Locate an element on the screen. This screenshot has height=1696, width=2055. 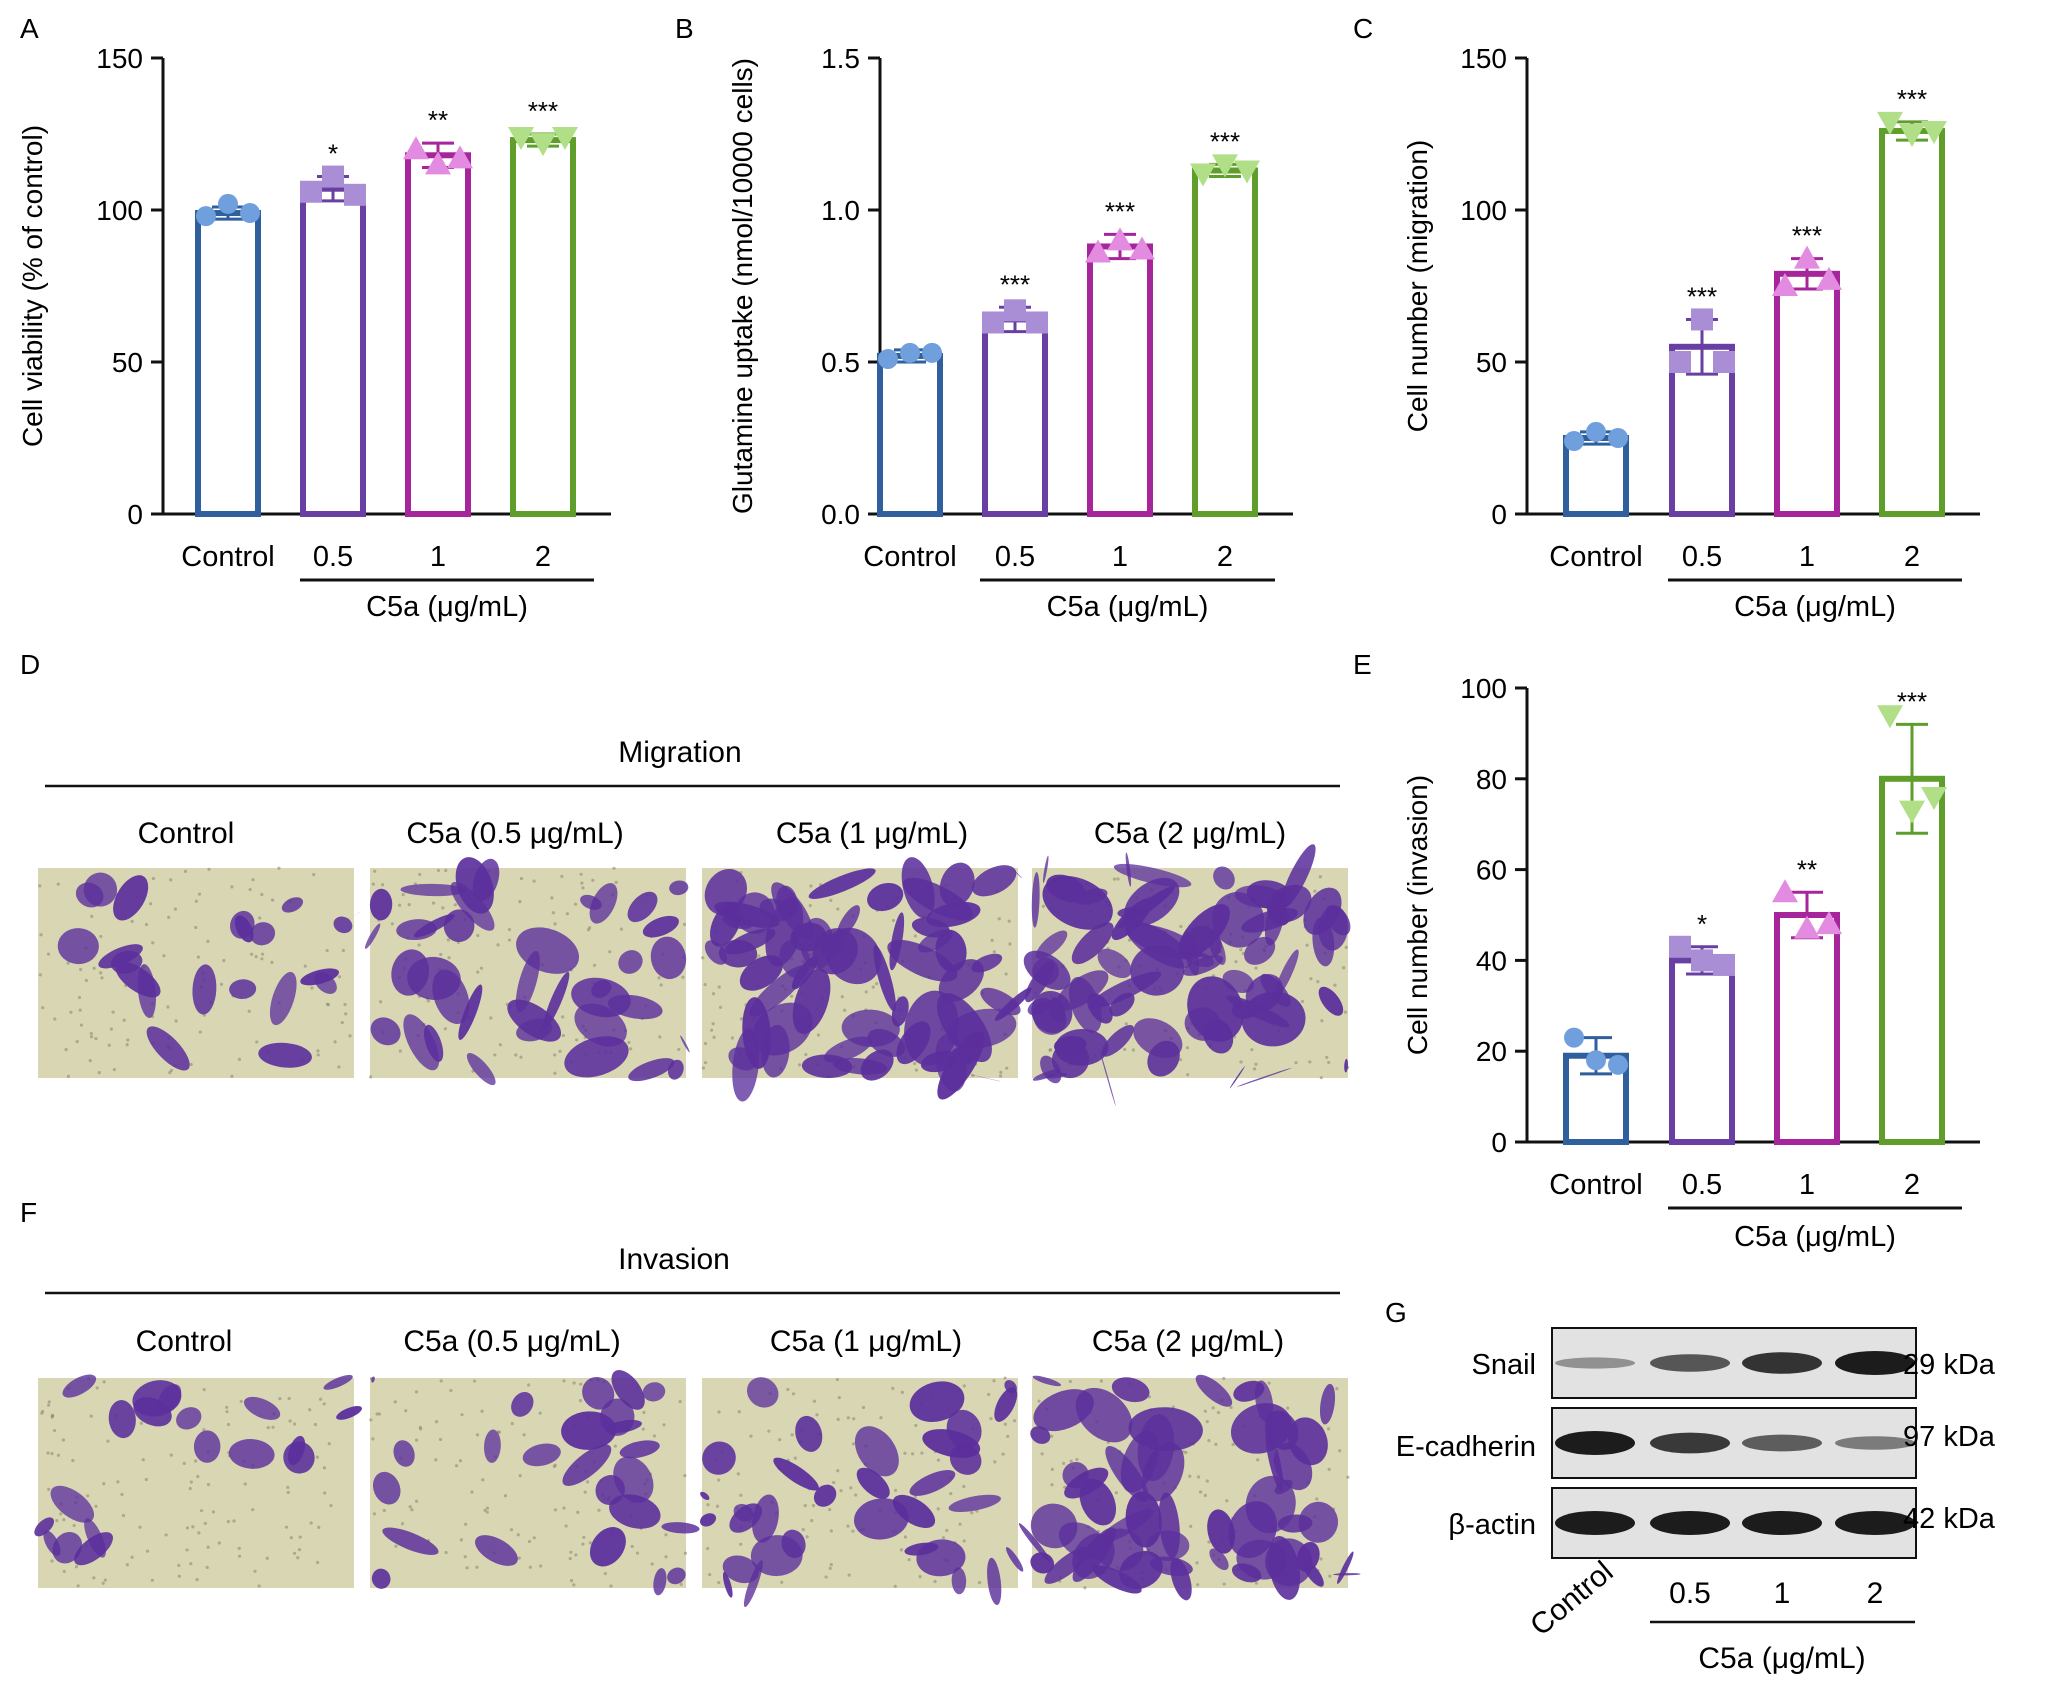
x-tick-label: Control is located at coordinates (1596, 557).